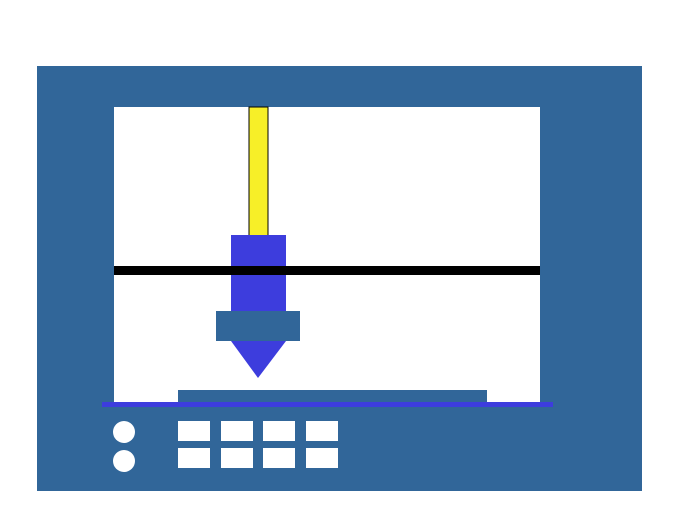 The width and height of the screenshot is (675, 525). Describe the element at coordinates (332, 396) in the screenshot. I see `print-bed` at that location.